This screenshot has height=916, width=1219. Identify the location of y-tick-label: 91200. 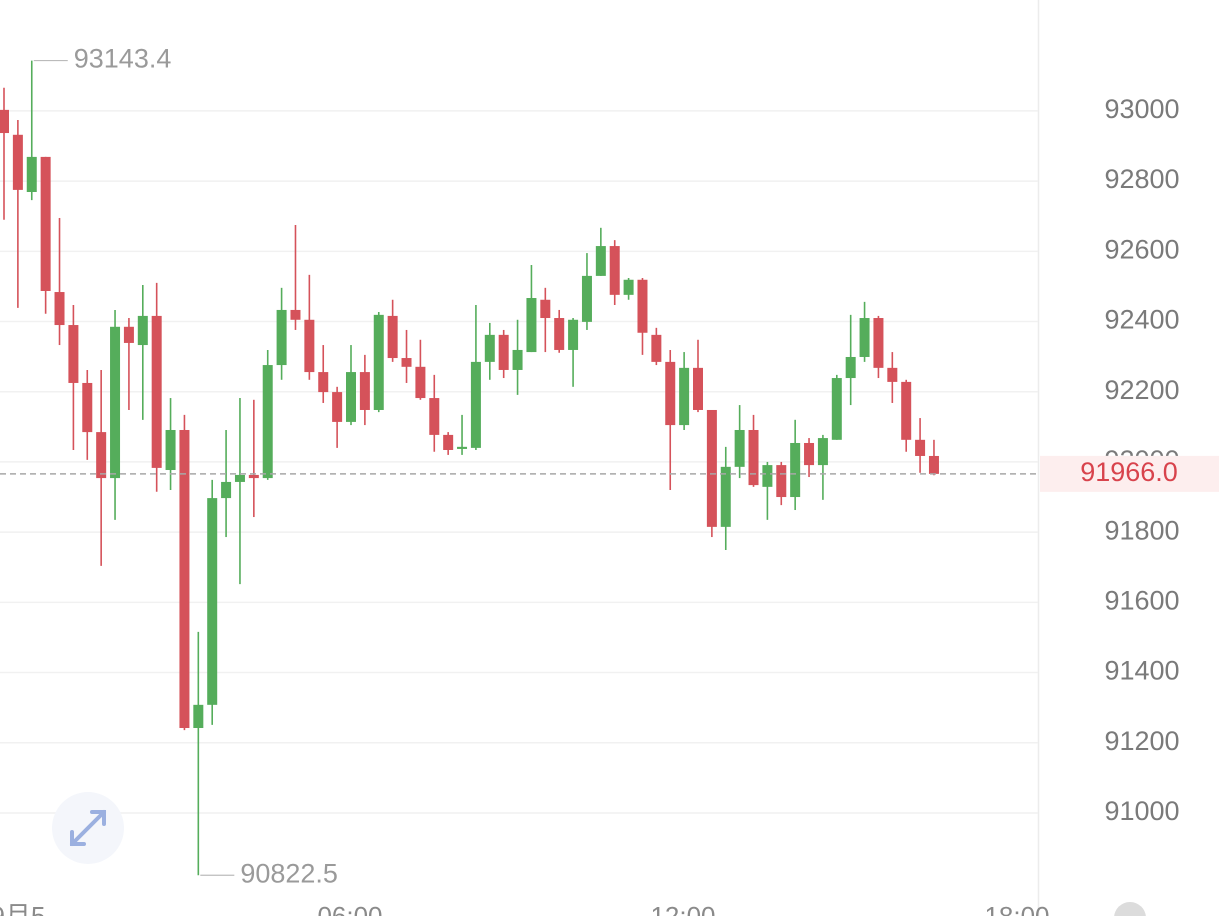
(1141, 741).